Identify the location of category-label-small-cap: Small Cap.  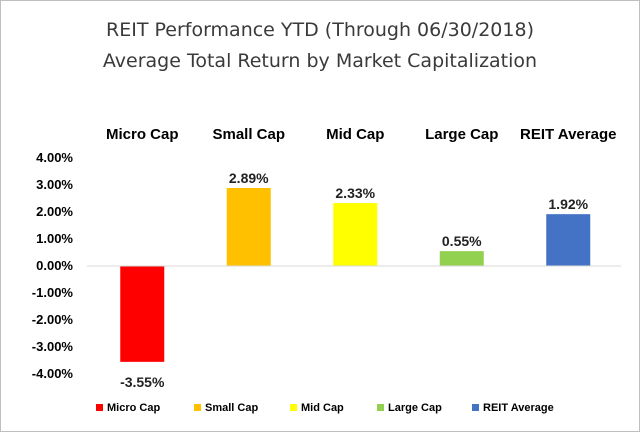
(248, 134).